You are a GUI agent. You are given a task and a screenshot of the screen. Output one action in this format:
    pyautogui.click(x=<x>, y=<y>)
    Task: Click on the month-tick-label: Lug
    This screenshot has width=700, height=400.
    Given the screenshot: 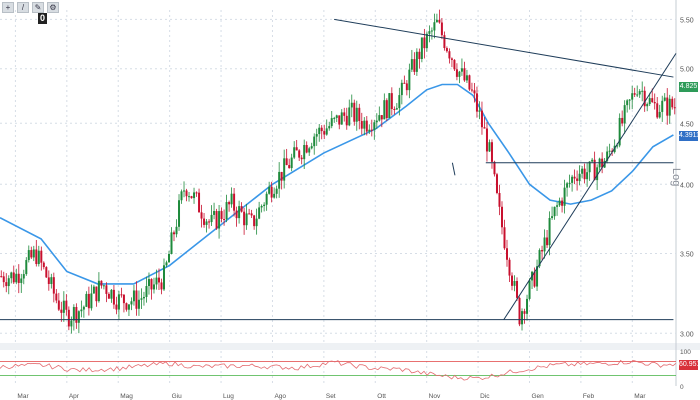 What is the action you would take?
    pyautogui.click(x=228, y=396)
    